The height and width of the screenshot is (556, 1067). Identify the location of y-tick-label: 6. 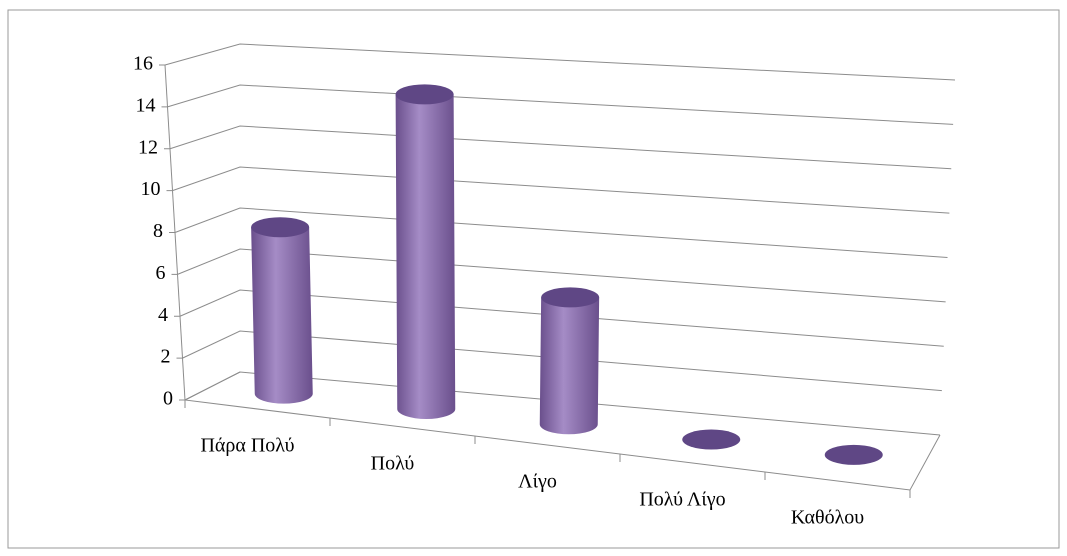
(161, 273).